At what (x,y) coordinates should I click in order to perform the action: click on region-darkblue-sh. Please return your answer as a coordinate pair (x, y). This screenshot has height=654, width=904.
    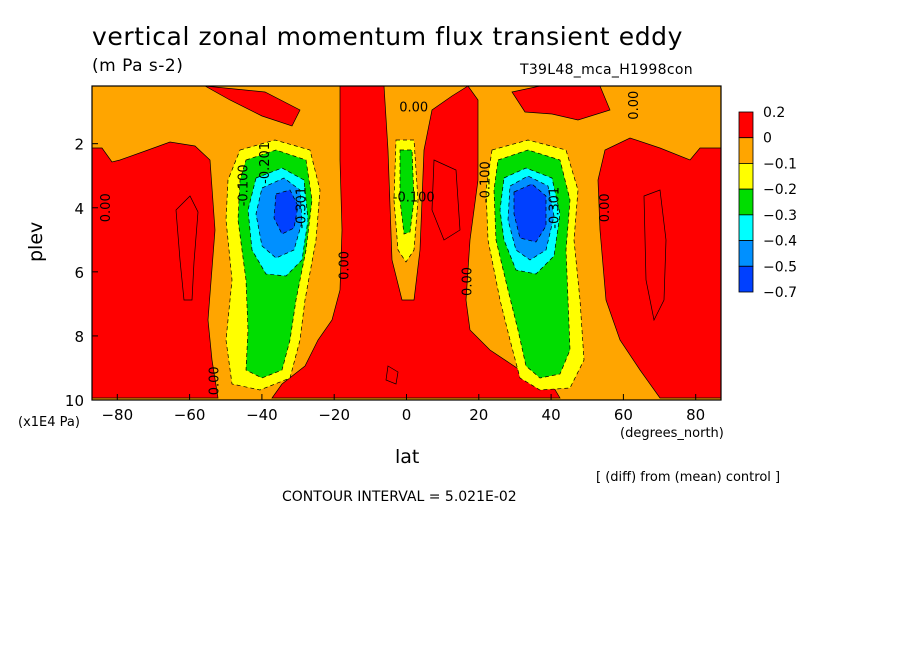
    Looking at the image, I should click on (286, 212).